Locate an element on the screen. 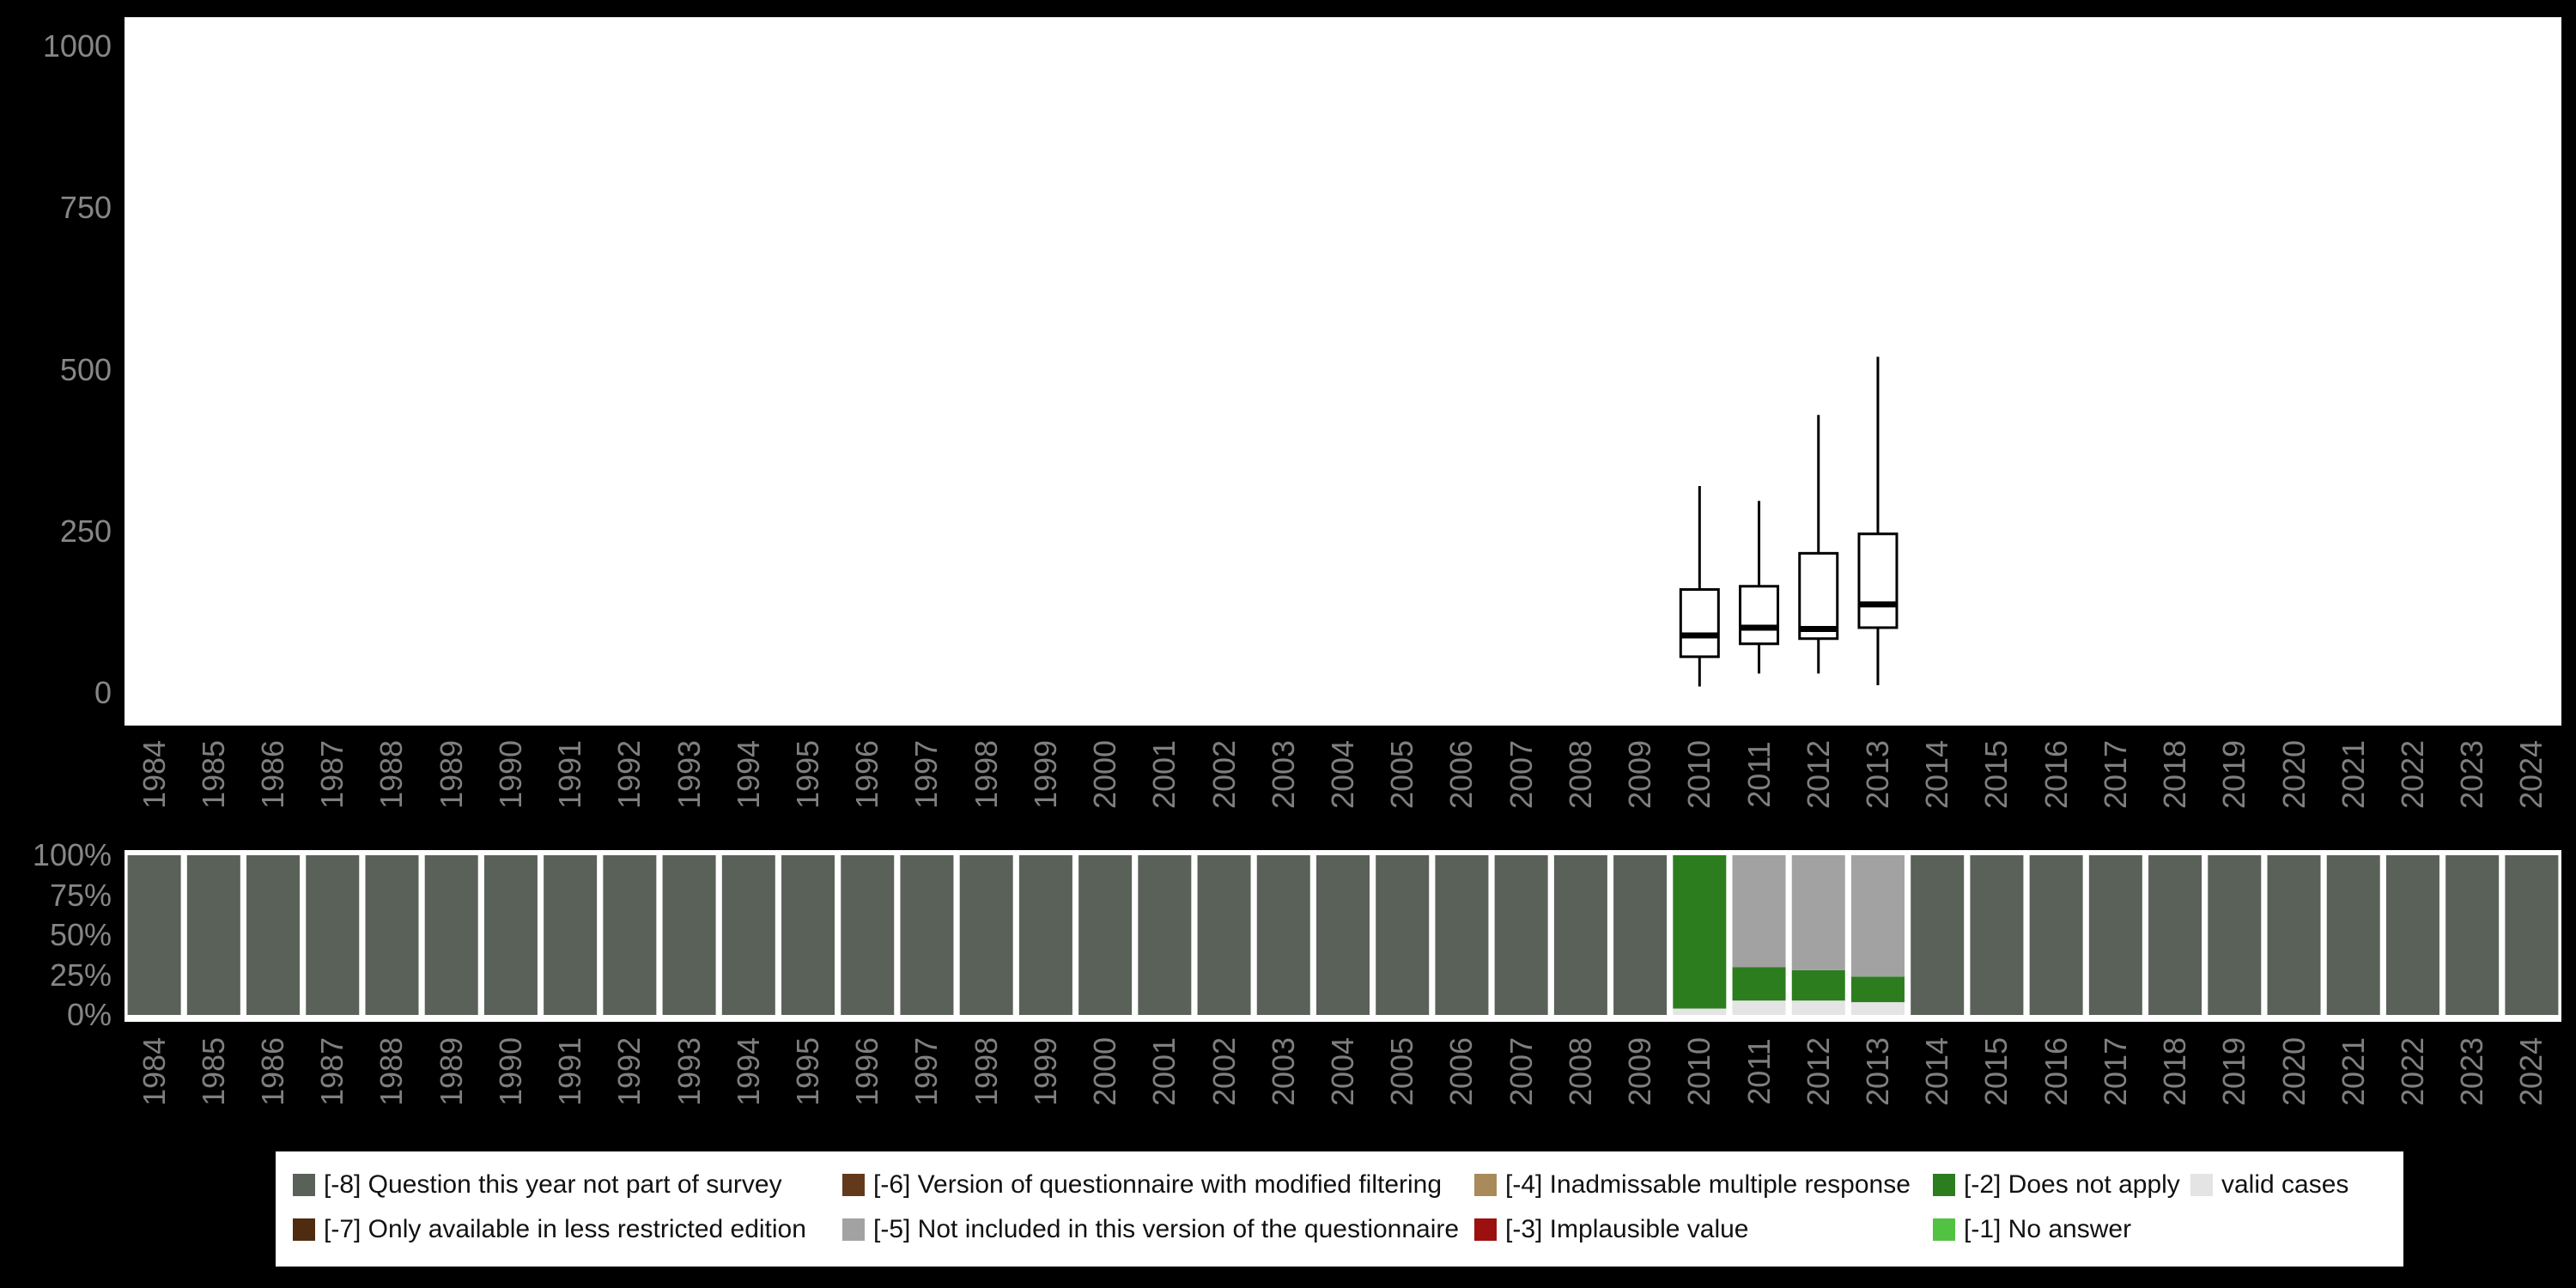 This screenshot has width=2576, height=1288. legend-swatch--8 is located at coordinates (304, 1185).